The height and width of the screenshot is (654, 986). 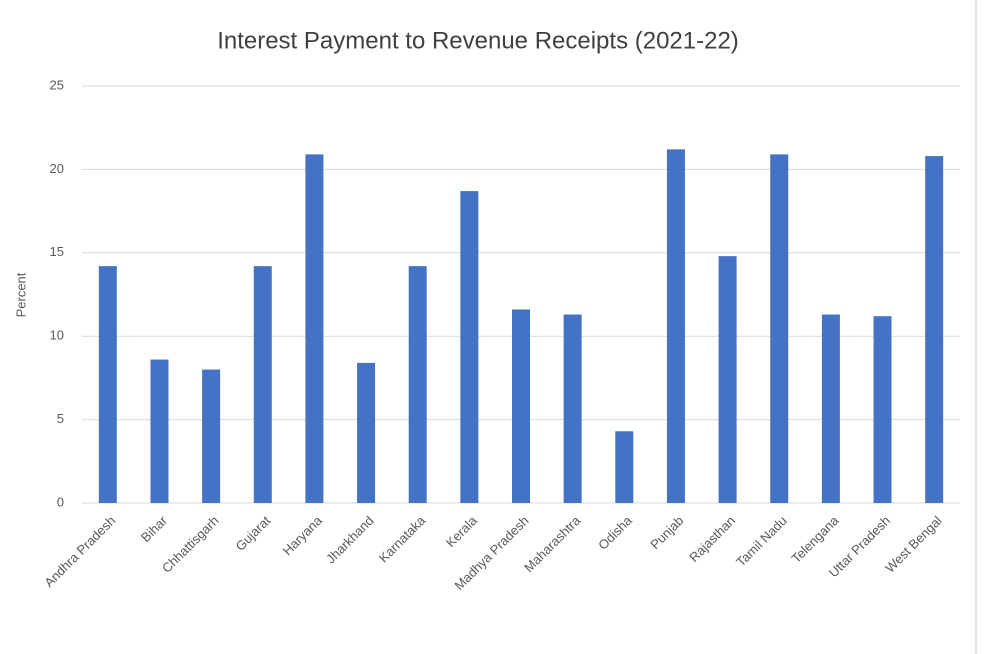 What do you see at coordinates (615, 532) in the screenshot?
I see `x-tick-label: Odisha` at bounding box center [615, 532].